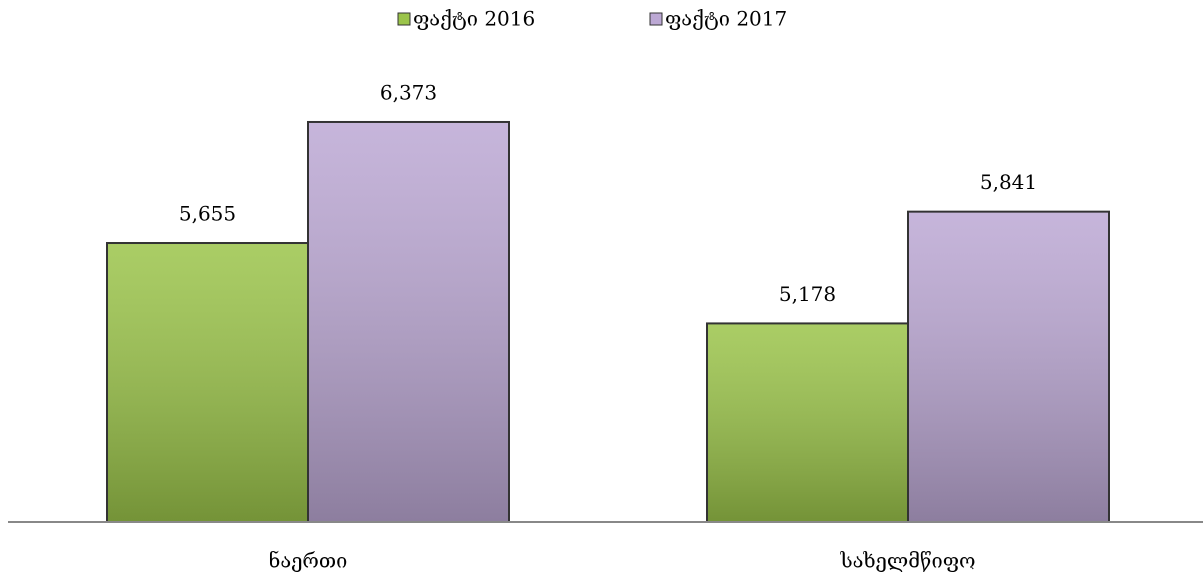 Image resolution: width=1203 pixels, height=579 pixels. What do you see at coordinates (907, 561) in the screenshot?
I see `x-tick-label: სახელმწიფო` at bounding box center [907, 561].